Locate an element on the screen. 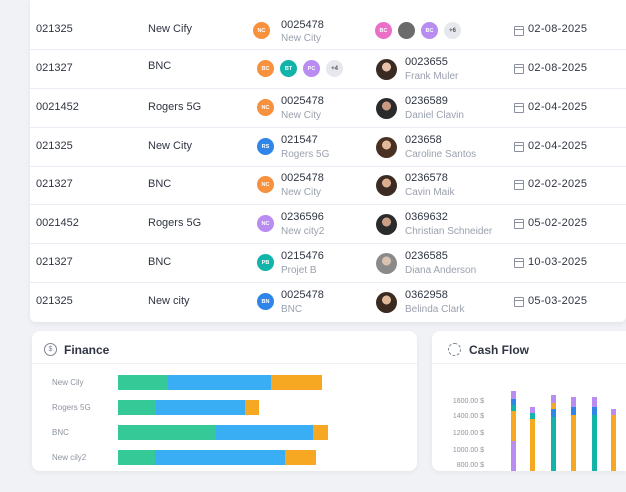 This screenshot has width=626, height=492. user-id: 023658 is located at coordinates (423, 140).